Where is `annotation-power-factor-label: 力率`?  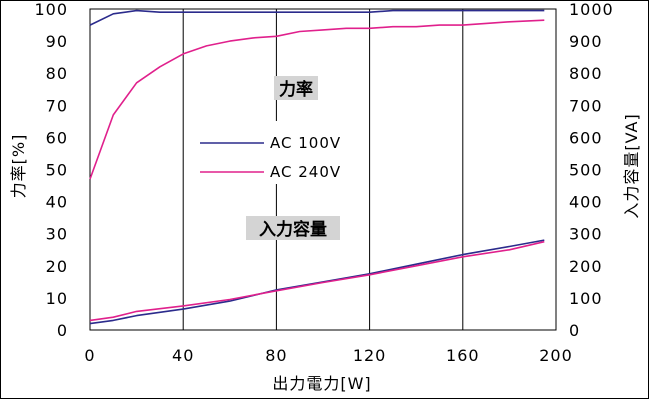 annotation-power-factor-label: 力率 is located at coordinates (296, 89).